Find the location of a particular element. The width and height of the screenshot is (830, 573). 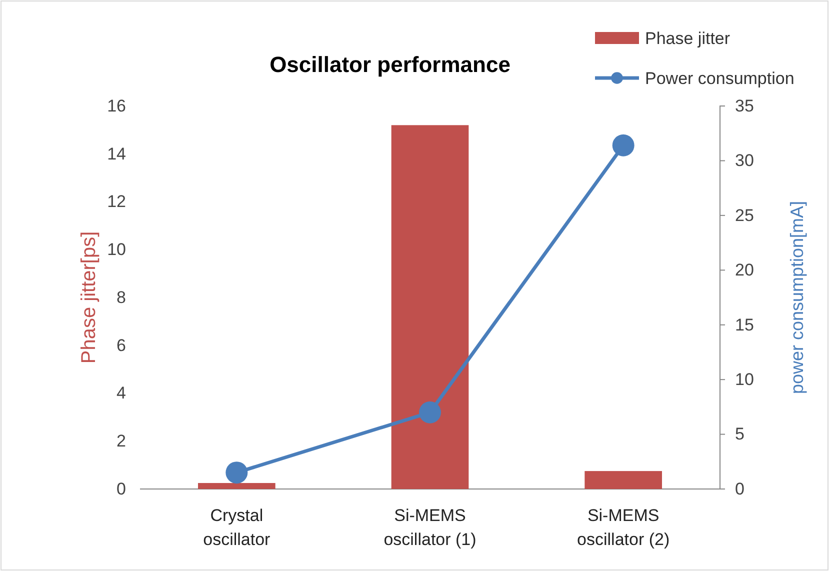

y2-tick-label: 0 is located at coordinates (739, 488).